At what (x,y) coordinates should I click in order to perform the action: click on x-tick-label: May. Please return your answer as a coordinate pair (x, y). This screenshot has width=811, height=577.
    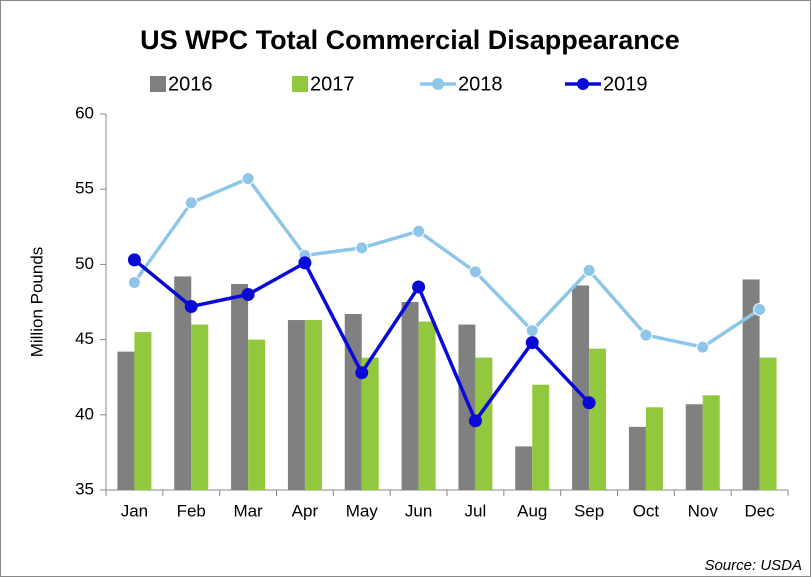
    Looking at the image, I should click on (362, 510).